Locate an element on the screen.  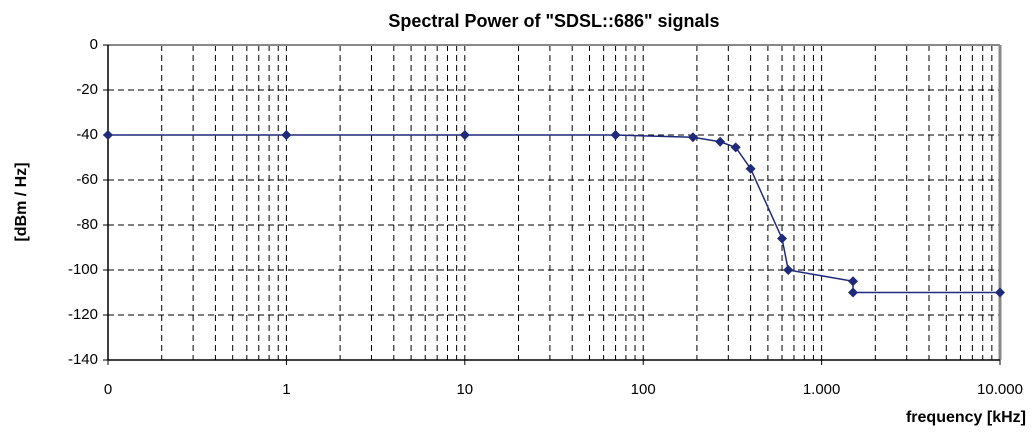
y-tick-label: -20 is located at coordinates (87, 89).